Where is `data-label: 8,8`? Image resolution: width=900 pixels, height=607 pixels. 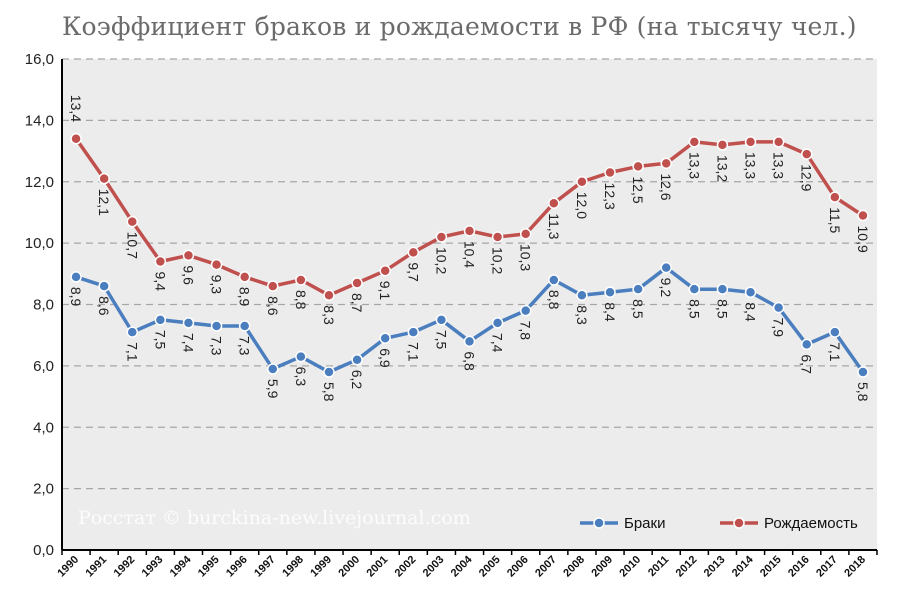 data-label: 8,8 is located at coordinates (301, 300).